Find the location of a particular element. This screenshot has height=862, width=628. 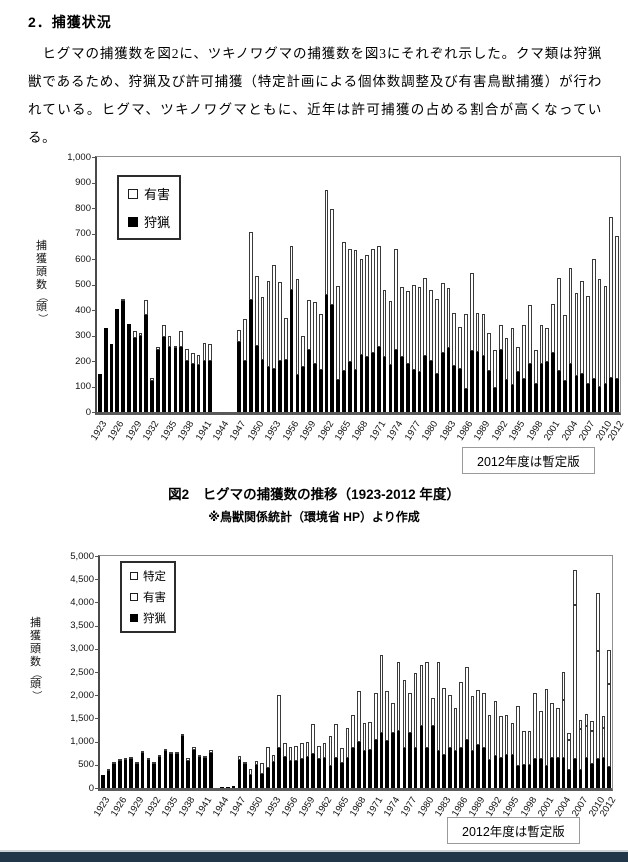

y-tick-label: 4,500 is located at coordinates (82, 579).